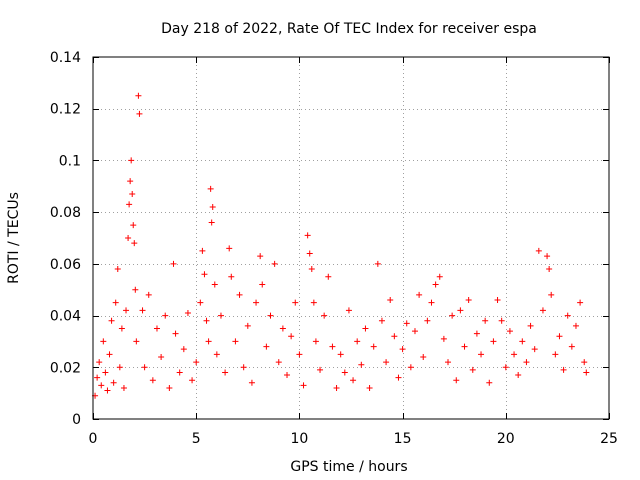 The image size is (640, 480). I want to click on y-tick-label: 0.1, so click(70, 161).